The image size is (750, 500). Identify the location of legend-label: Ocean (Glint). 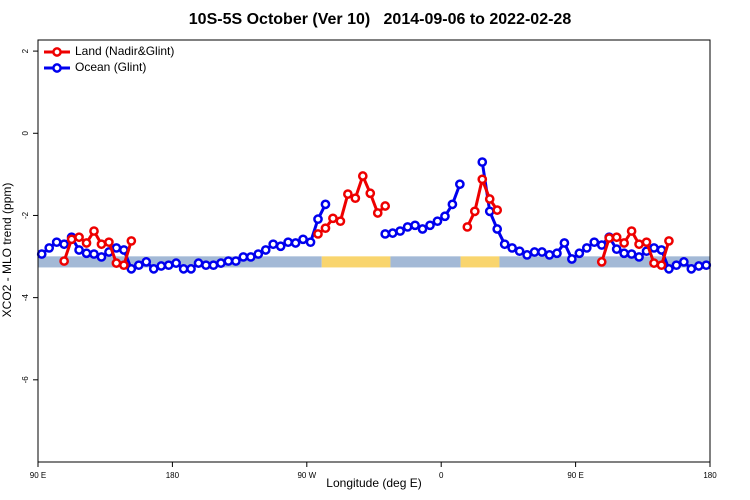
(110, 67).